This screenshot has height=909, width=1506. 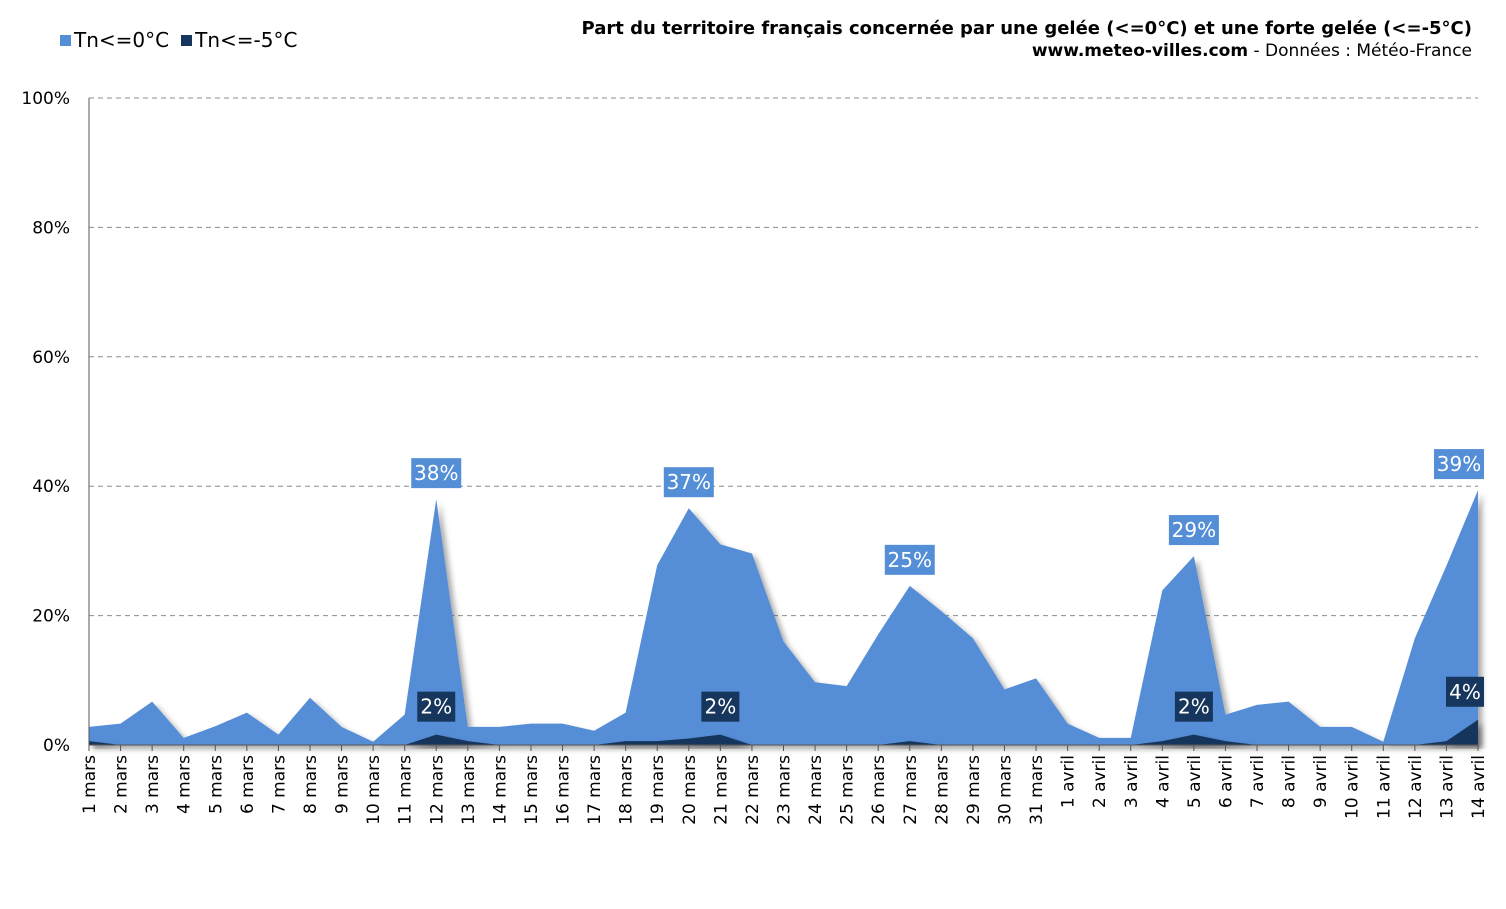 What do you see at coordinates (216, 784) in the screenshot?
I see `x-tick-label: 5 mars` at bounding box center [216, 784].